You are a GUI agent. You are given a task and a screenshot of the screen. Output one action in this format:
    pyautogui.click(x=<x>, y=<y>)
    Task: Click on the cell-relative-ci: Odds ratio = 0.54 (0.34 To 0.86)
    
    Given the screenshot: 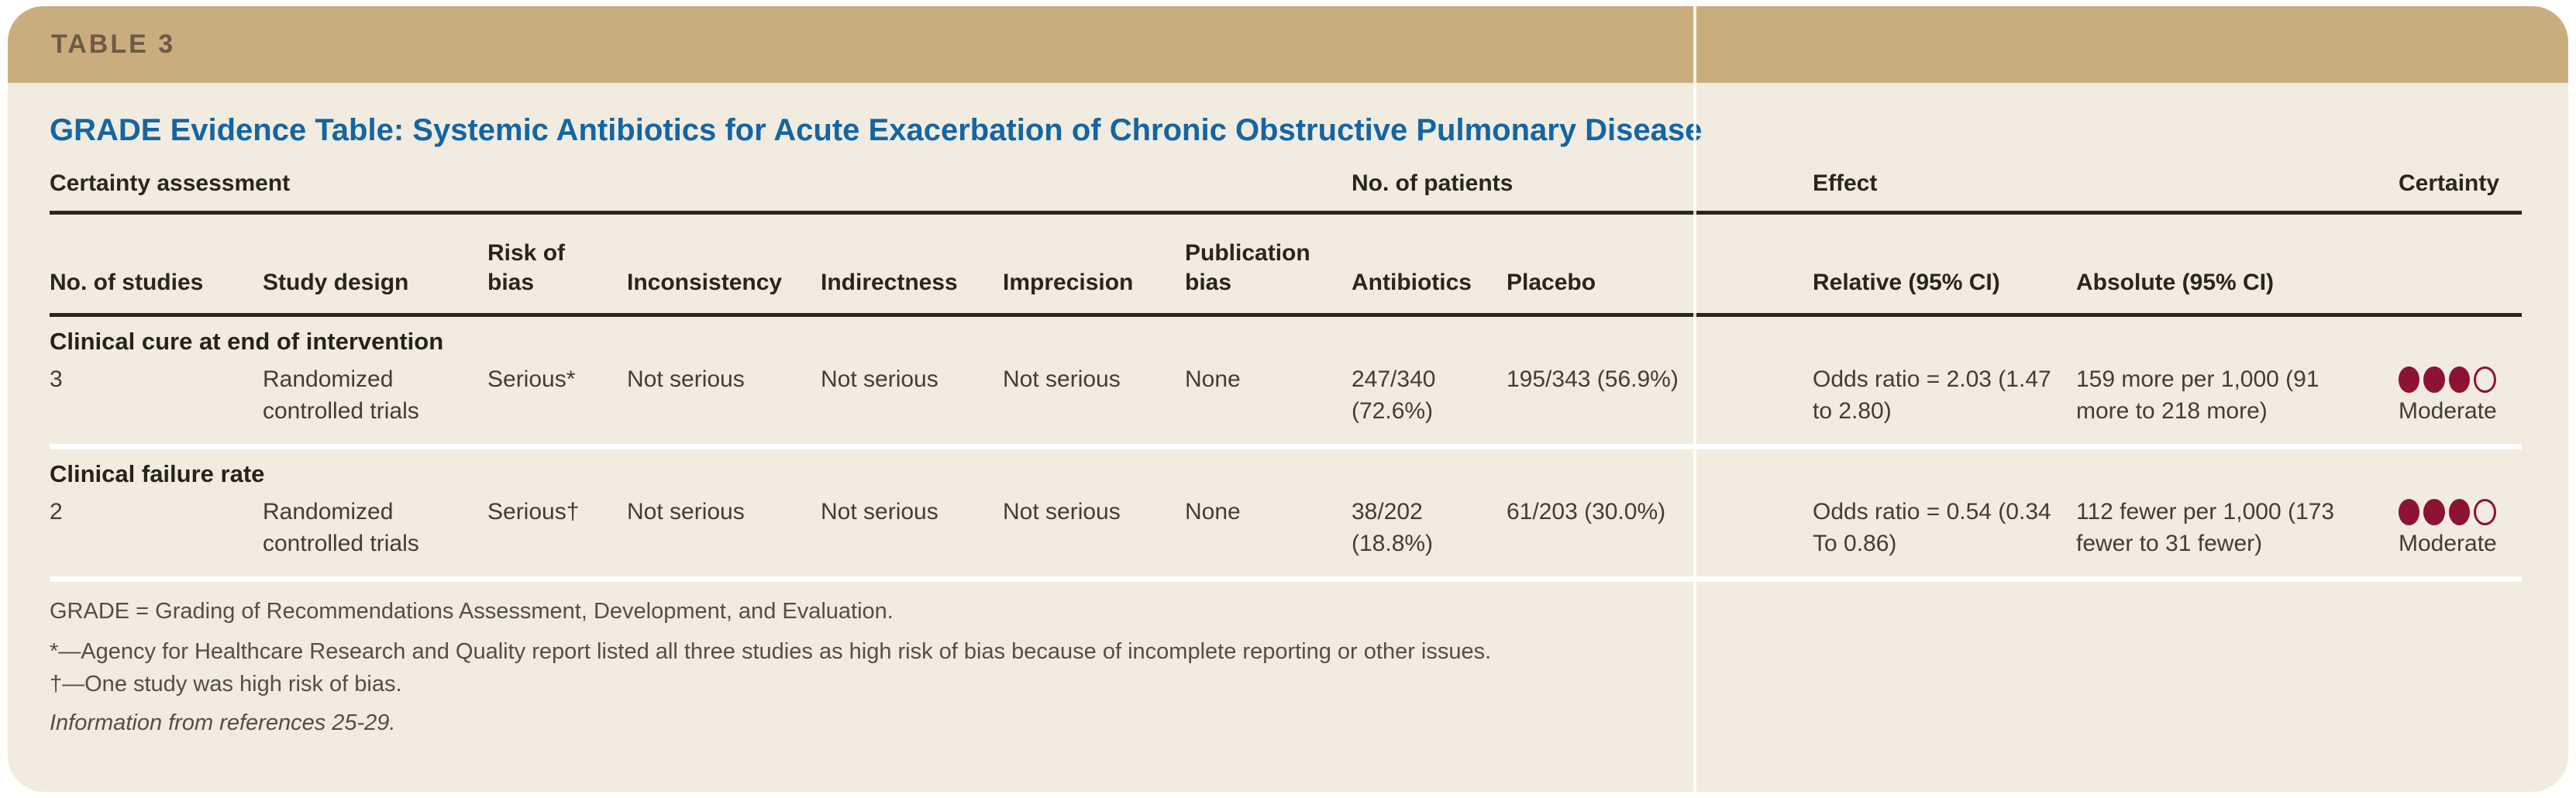 What is the action you would take?
    pyautogui.click(x=1932, y=527)
    